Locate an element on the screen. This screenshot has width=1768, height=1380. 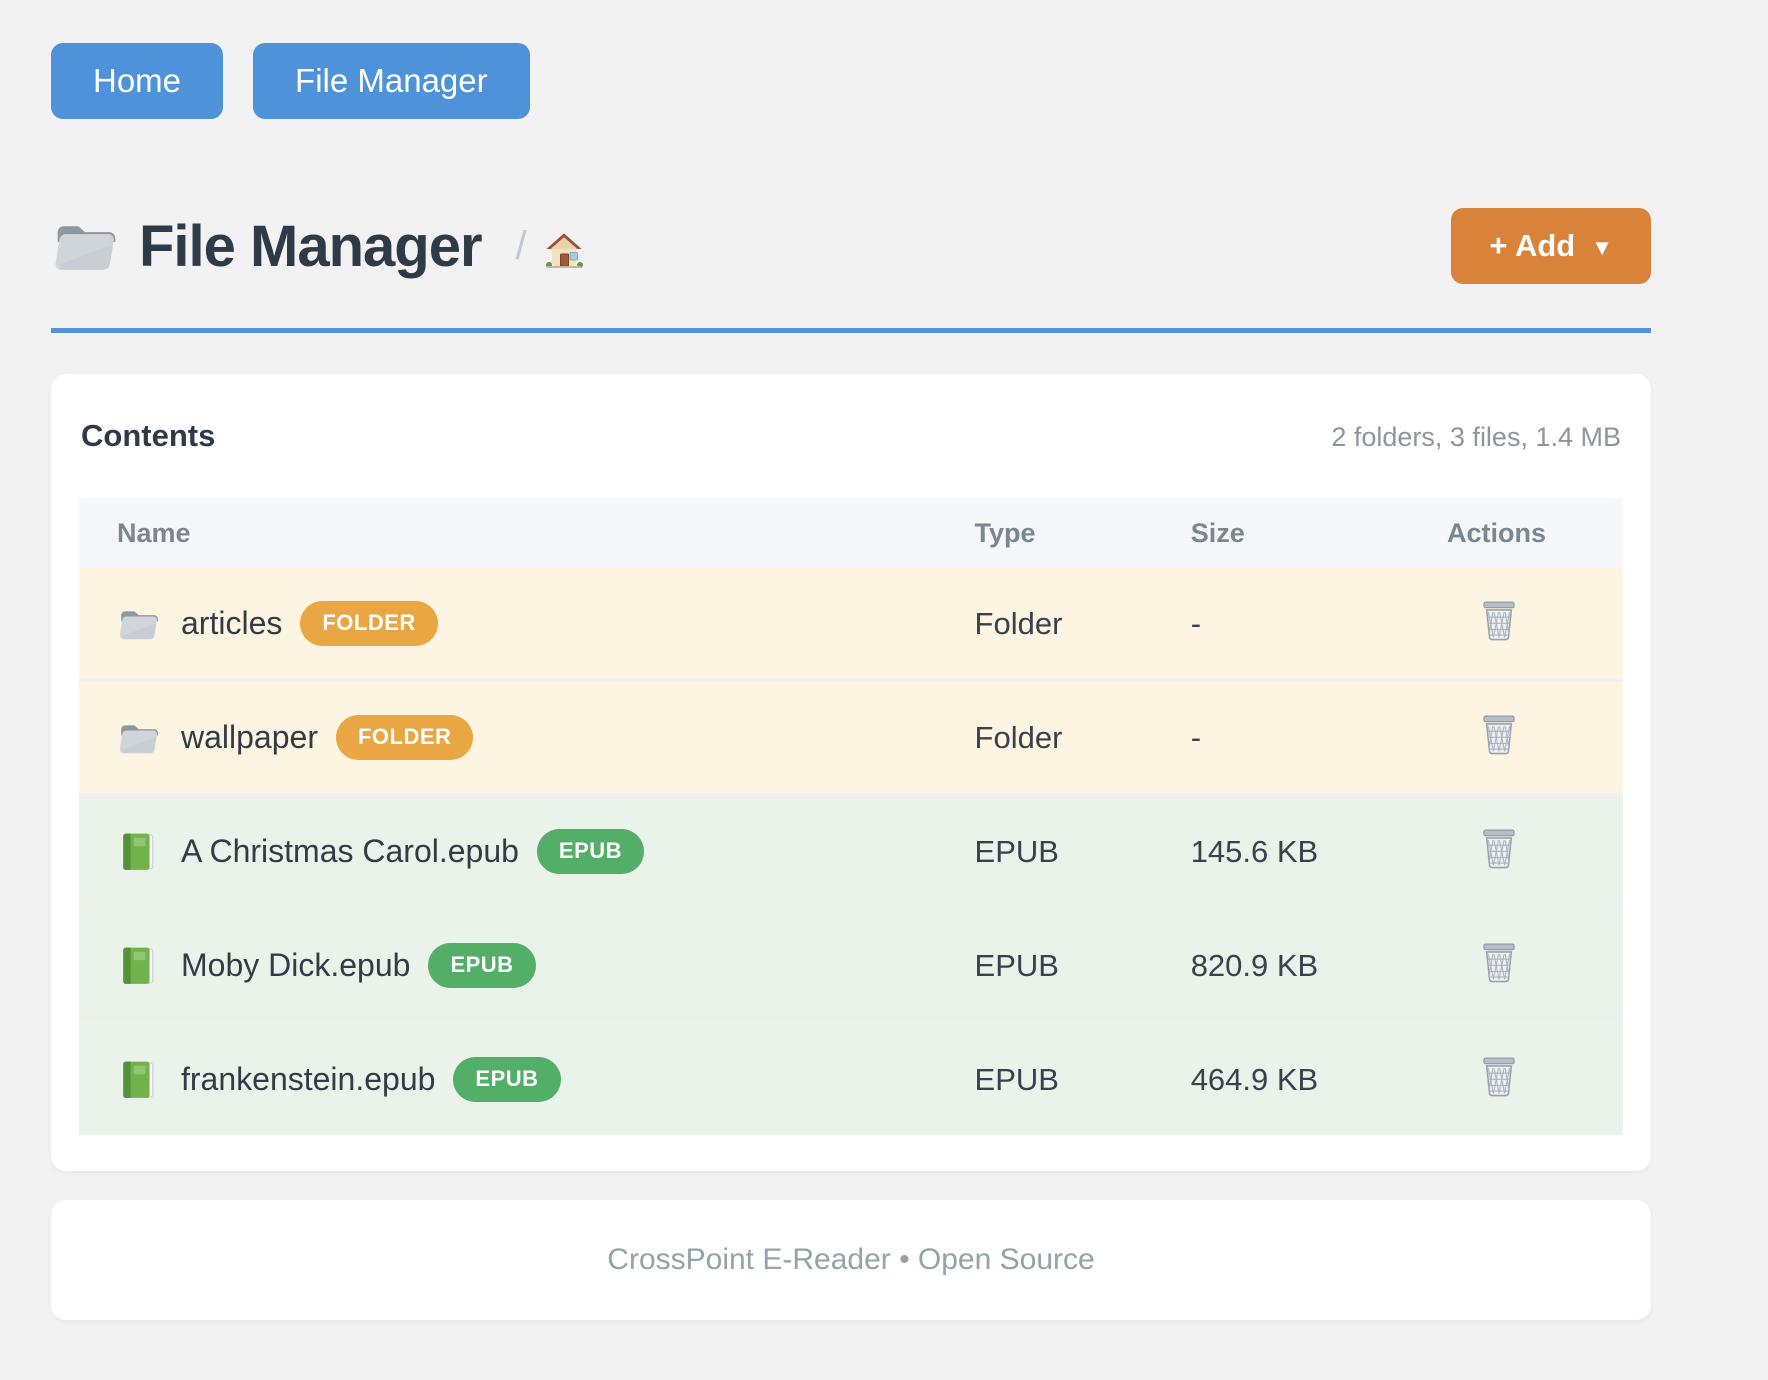
file-link: A Christmas Carol.epub is located at coordinates (318, 852).